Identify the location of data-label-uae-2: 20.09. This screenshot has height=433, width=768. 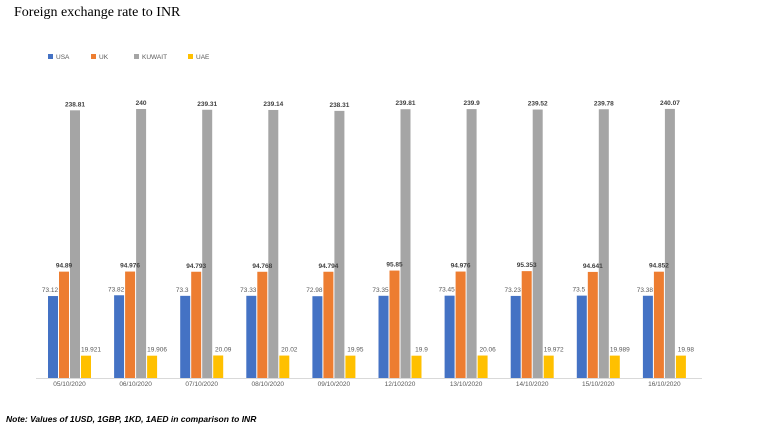
(223, 349).